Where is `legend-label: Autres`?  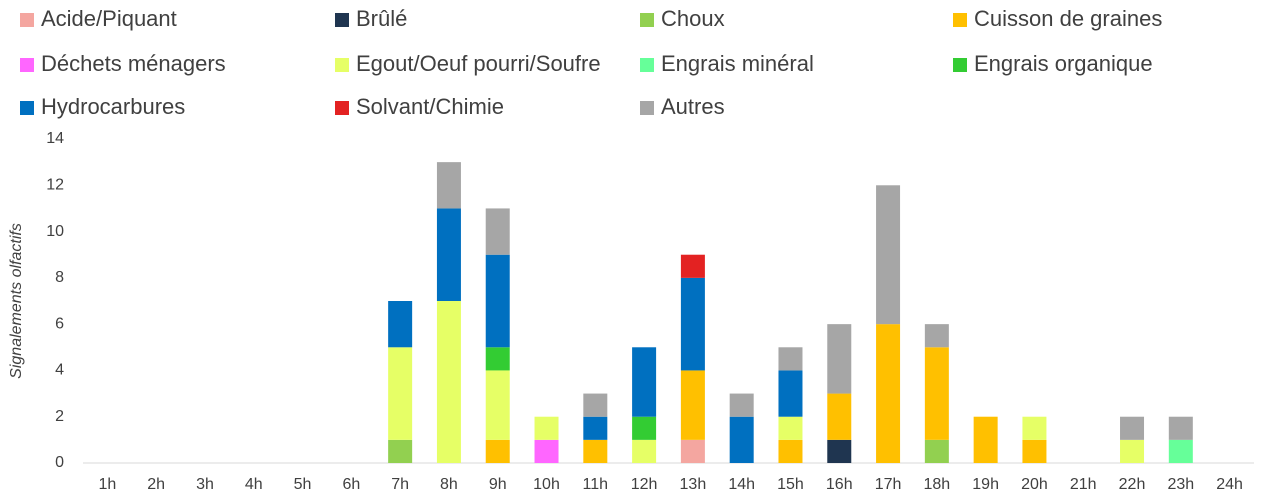 legend-label: Autres is located at coordinates (693, 106).